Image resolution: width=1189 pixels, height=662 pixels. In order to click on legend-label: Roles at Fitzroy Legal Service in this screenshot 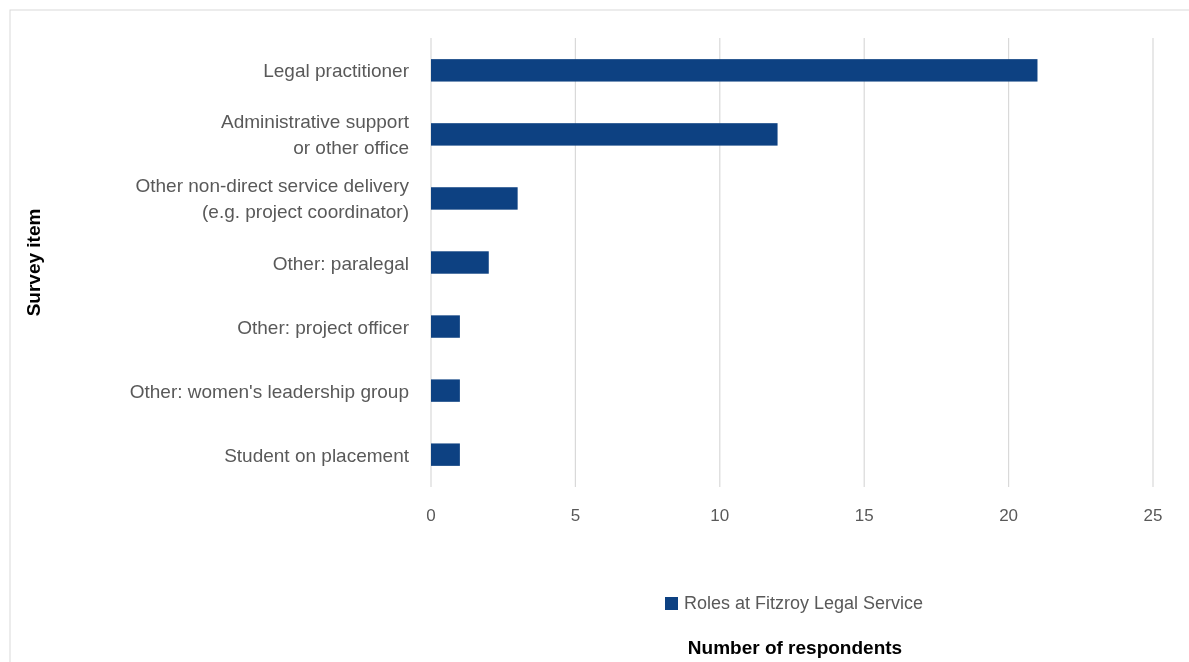, I will do `click(804, 603)`.